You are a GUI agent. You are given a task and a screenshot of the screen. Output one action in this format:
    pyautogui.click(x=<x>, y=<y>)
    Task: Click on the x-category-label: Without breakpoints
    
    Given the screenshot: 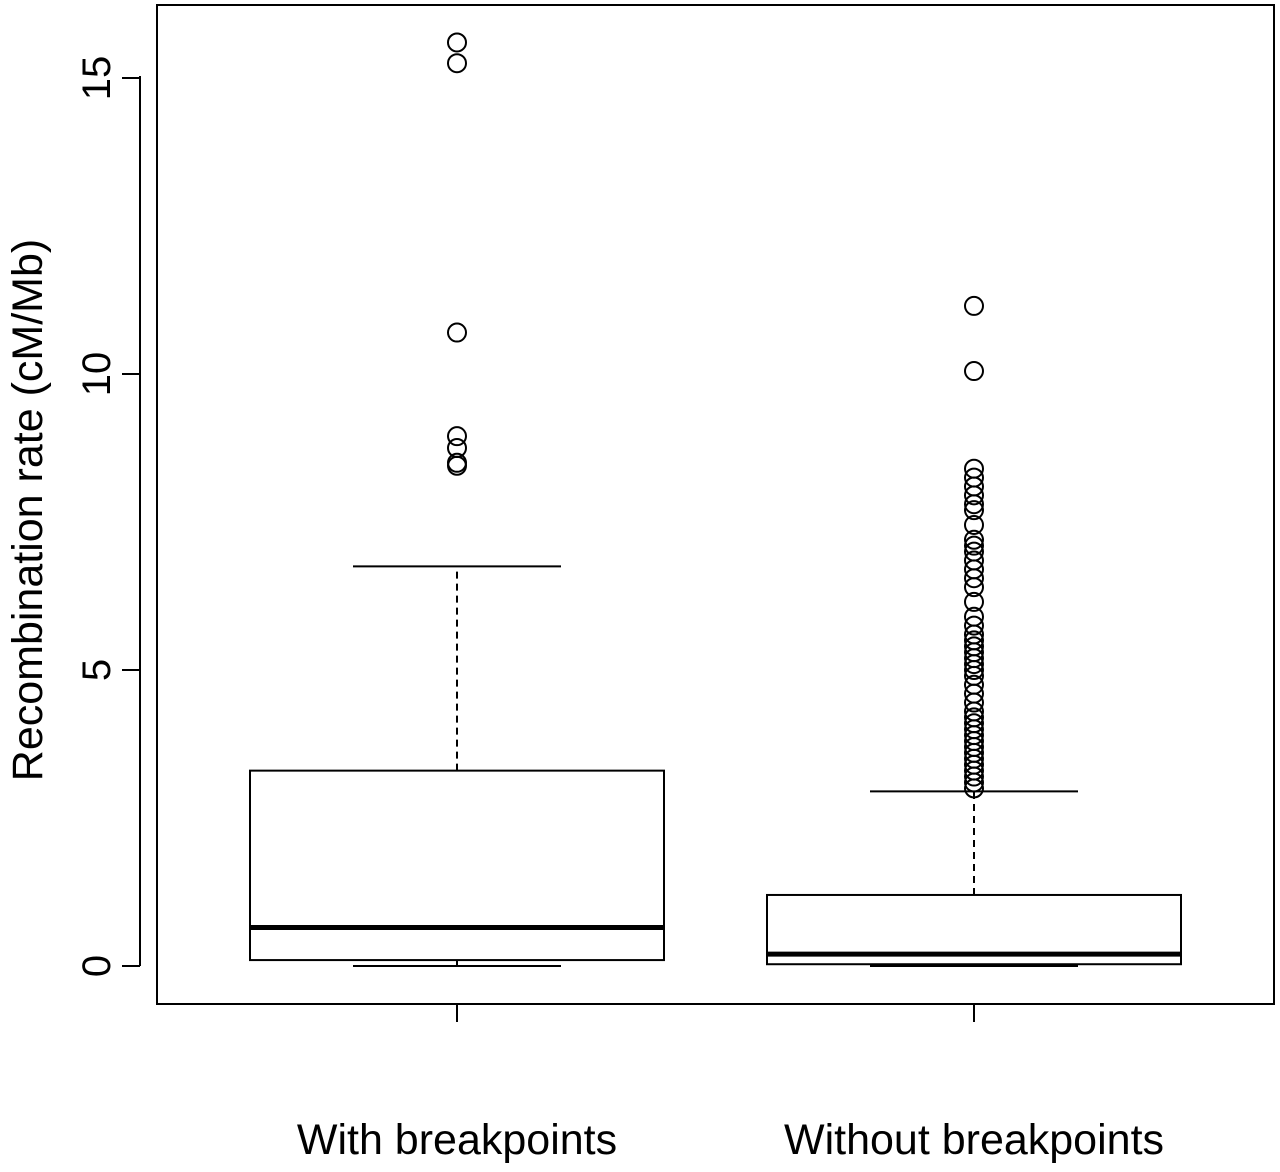 What is the action you would take?
    pyautogui.click(x=974, y=1140)
    